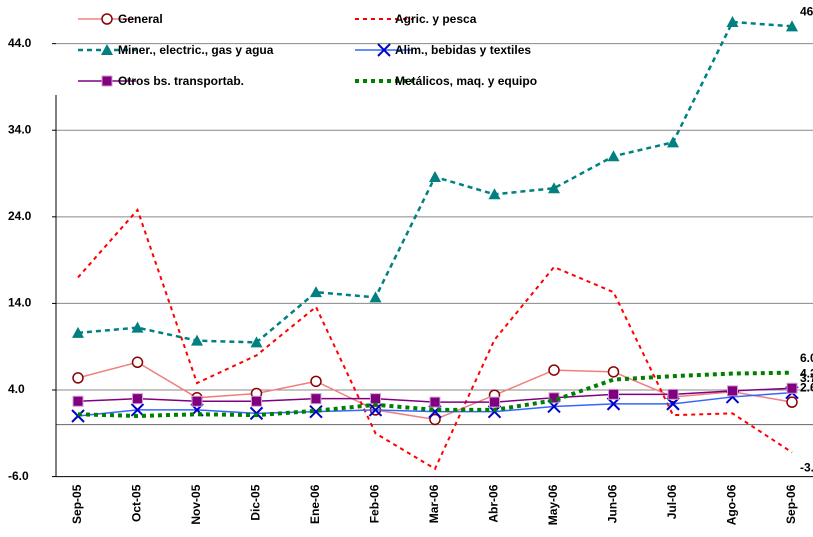 The width and height of the screenshot is (813, 537). I want to click on series-line, so click(435, 394).